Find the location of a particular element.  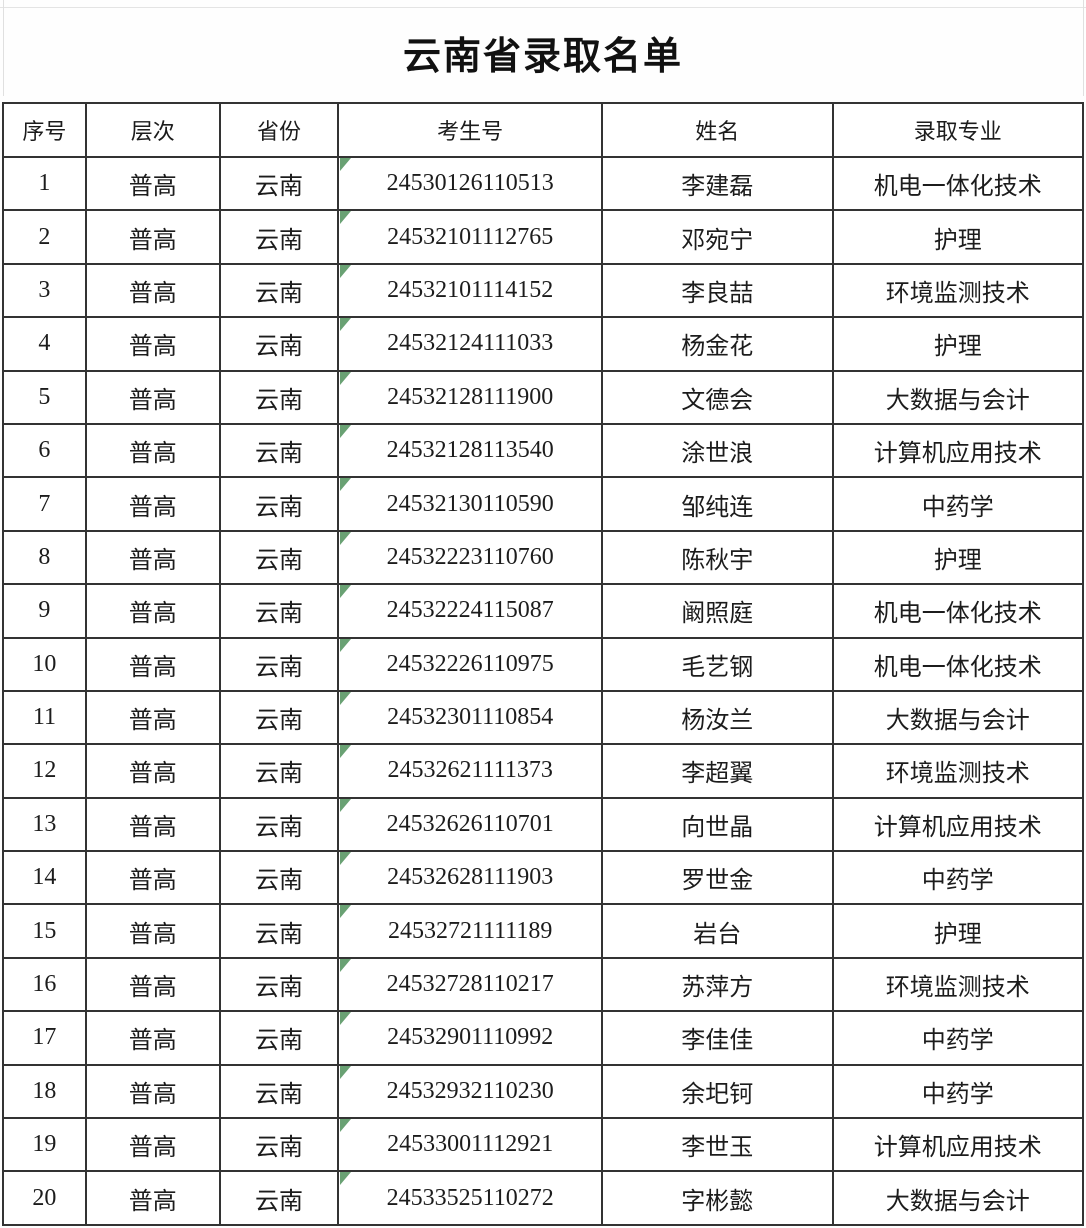

cell-text: 机电一体化技术 is located at coordinates (957, 187).